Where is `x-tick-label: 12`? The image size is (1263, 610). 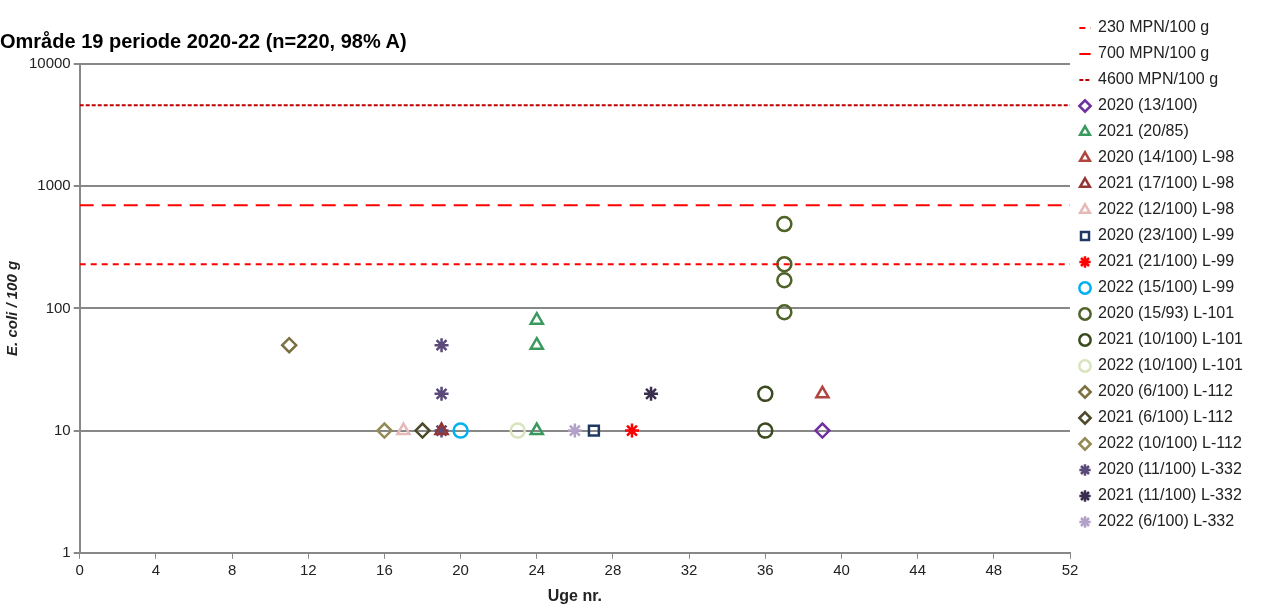 x-tick-label: 12 is located at coordinates (308, 569).